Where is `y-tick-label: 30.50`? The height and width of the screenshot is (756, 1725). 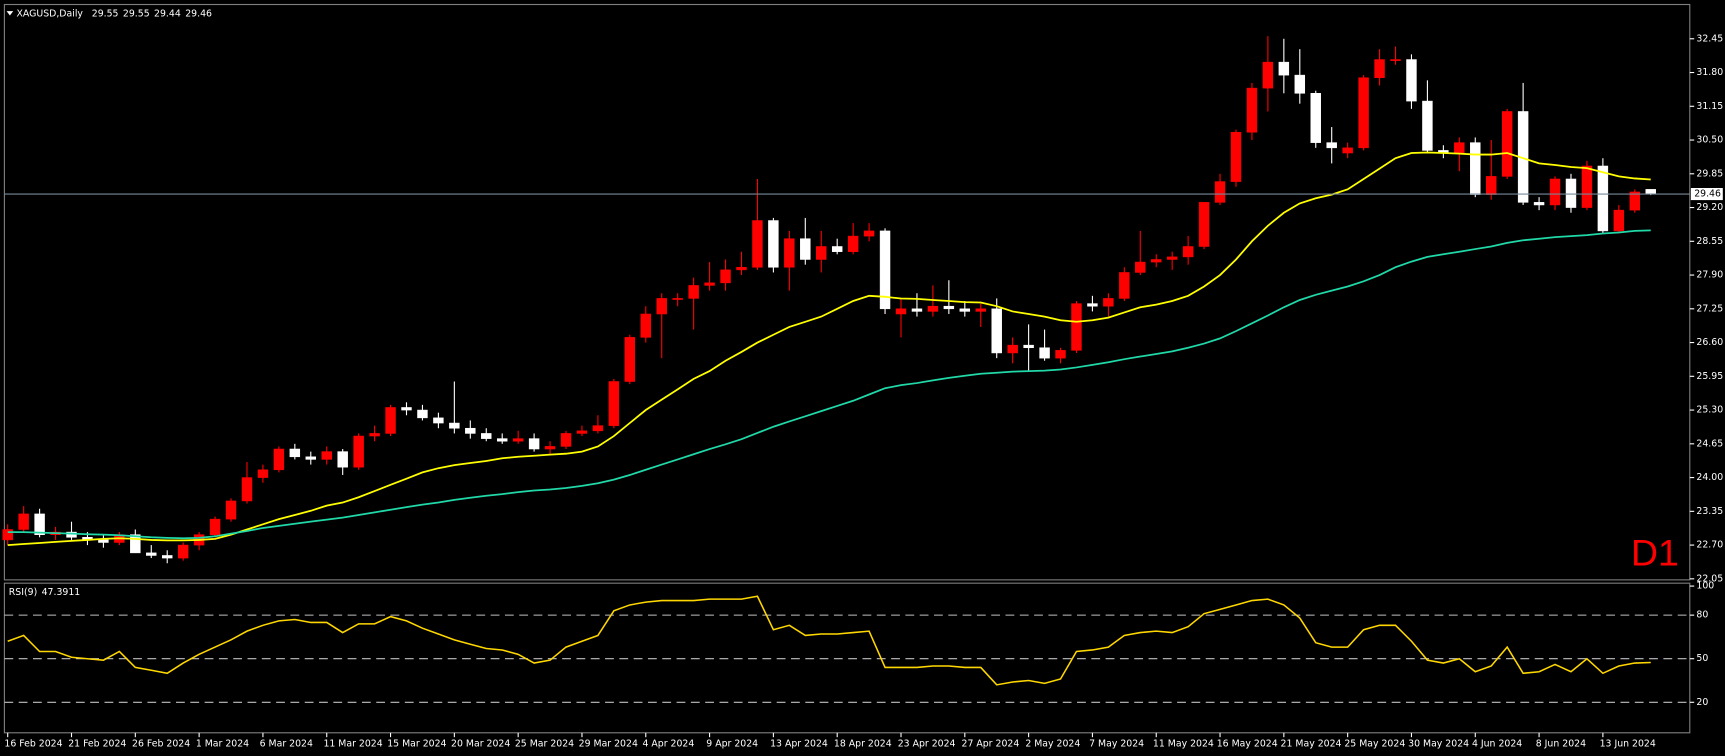 y-tick-label: 30.50 is located at coordinates (1709, 140).